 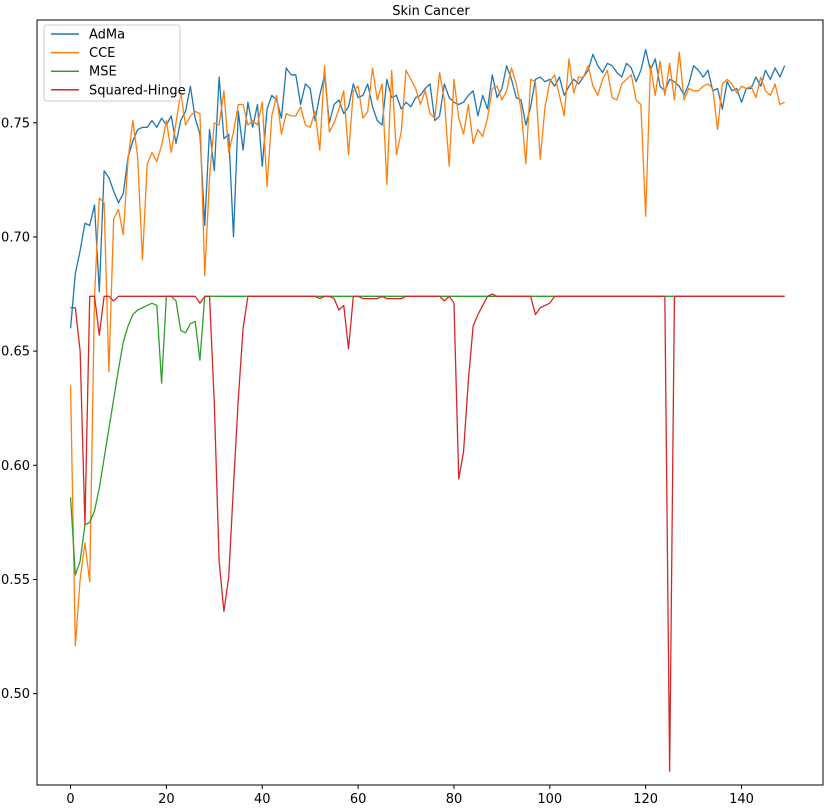 What do you see at coordinates (102, 53) in the screenshot?
I see `legend-label: CCE` at bounding box center [102, 53].